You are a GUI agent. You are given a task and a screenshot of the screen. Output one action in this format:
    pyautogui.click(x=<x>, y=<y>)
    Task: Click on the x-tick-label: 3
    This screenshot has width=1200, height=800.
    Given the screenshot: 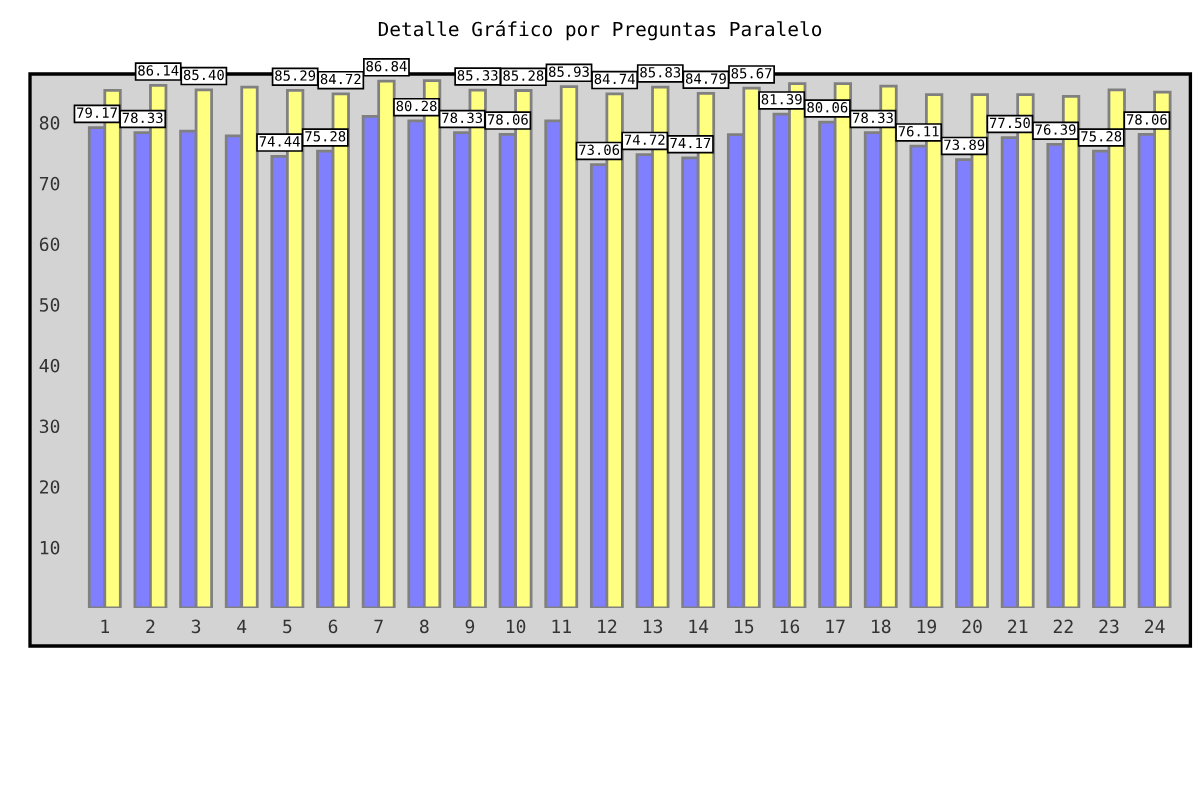 What is the action you would take?
    pyautogui.click(x=196, y=626)
    